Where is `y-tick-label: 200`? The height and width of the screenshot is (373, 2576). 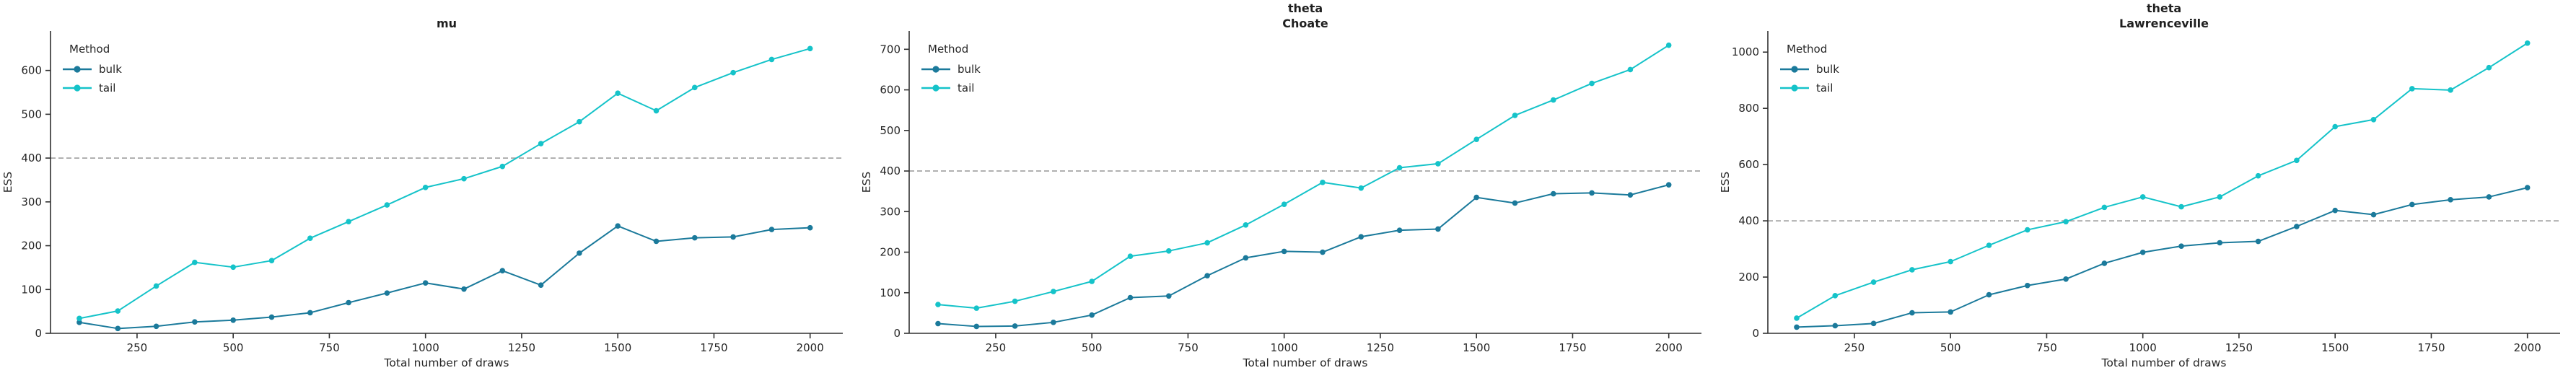
y-tick-label: 200 is located at coordinates (1749, 277).